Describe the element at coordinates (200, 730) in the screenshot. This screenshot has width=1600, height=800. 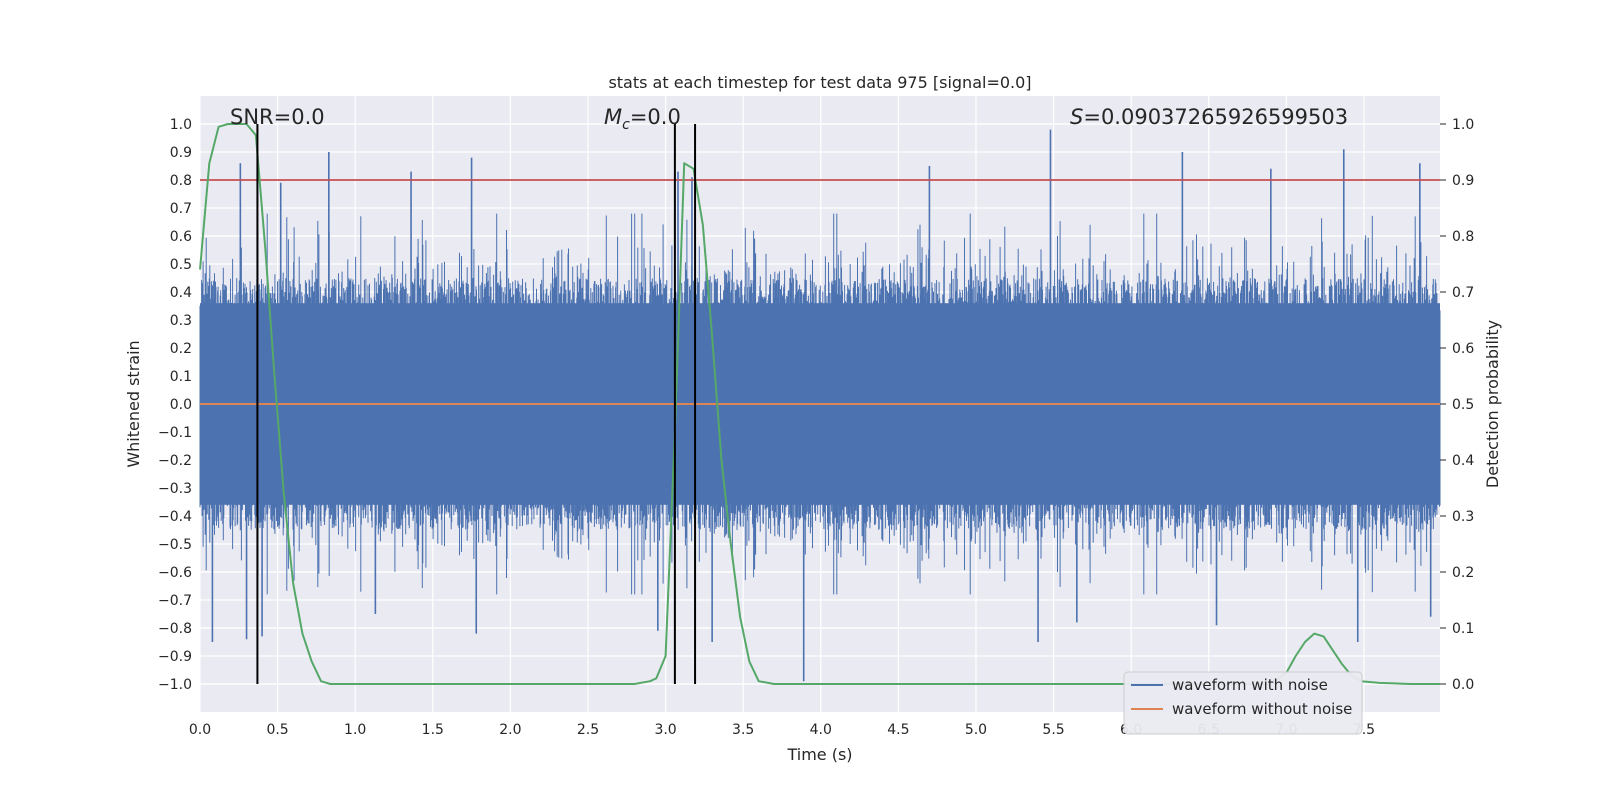
I see `x-tick-label: 0.0` at that location.